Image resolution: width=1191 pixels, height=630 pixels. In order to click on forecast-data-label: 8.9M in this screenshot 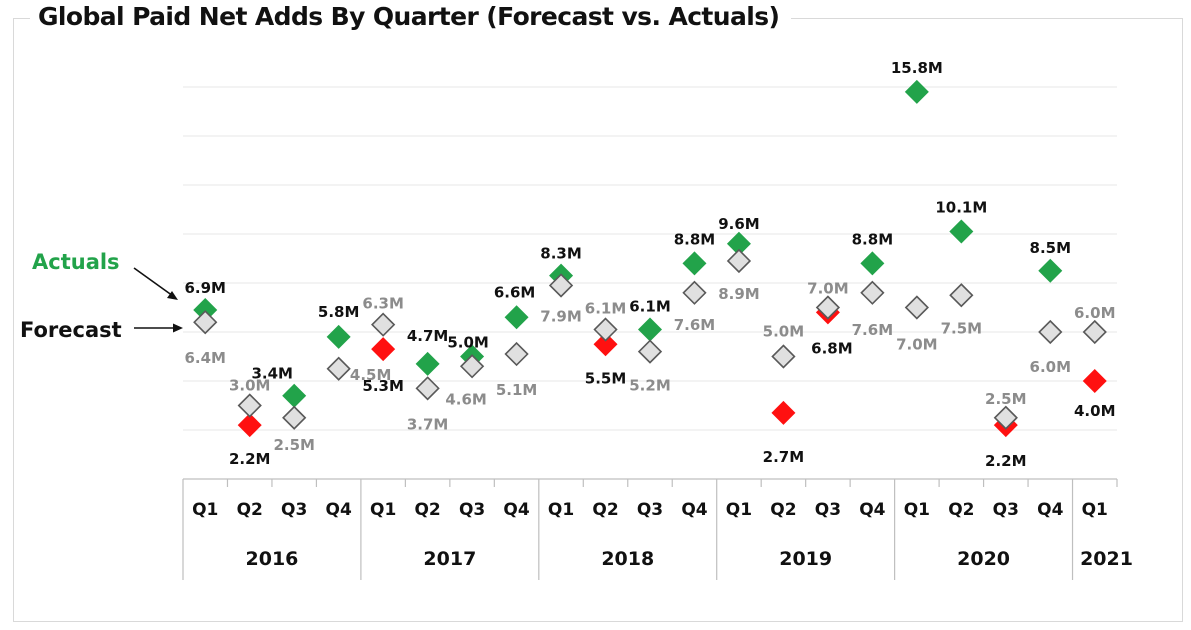, I will do `click(739, 294)`.